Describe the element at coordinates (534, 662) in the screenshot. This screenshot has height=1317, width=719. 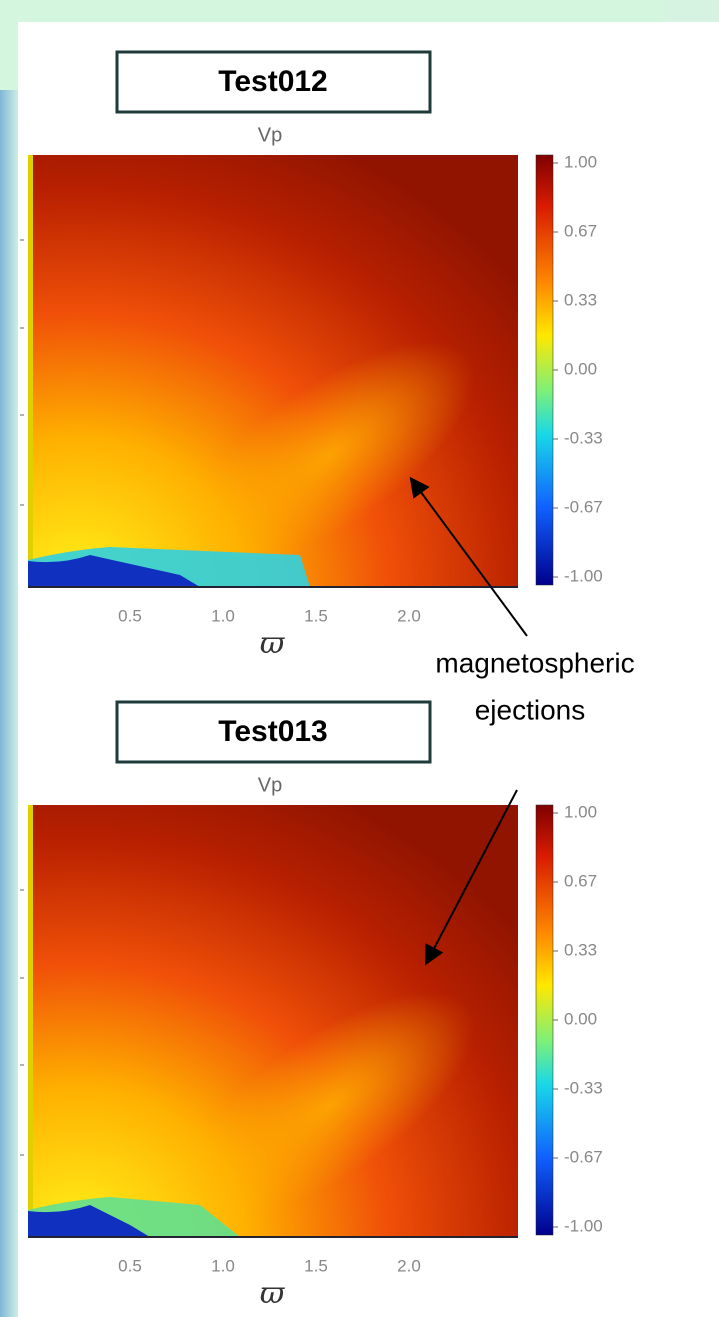
I see `annotation-line: magnetospheric` at that location.